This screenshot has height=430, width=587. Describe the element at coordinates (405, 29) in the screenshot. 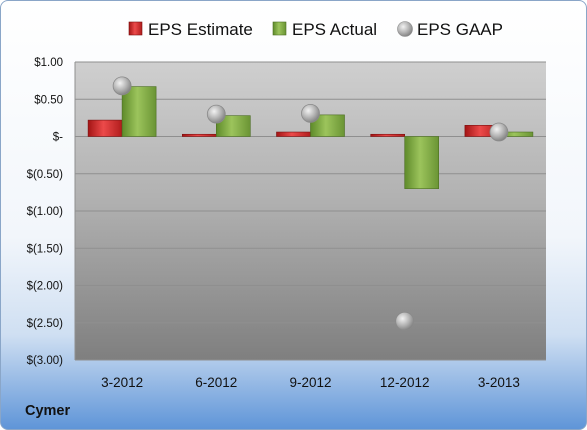

I see `legend-swatch-gaap` at that location.